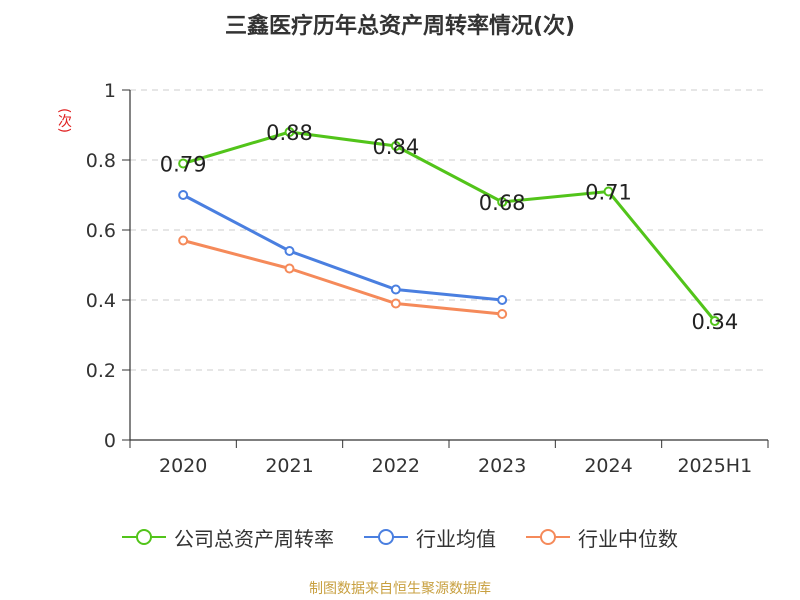 This screenshot has height=600, width=800. Describe the element at coordinates (101, 371) in the screenshot. I see `y-tick-label: 0.2` at that location.